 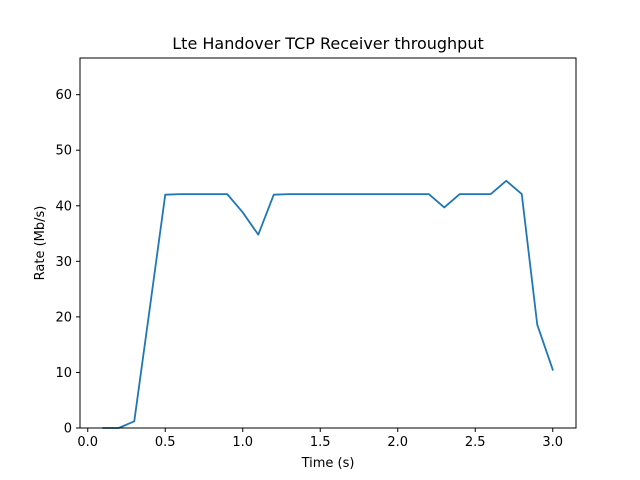 I want to click on y-tick-label: 10, so click(x=63, y=373).